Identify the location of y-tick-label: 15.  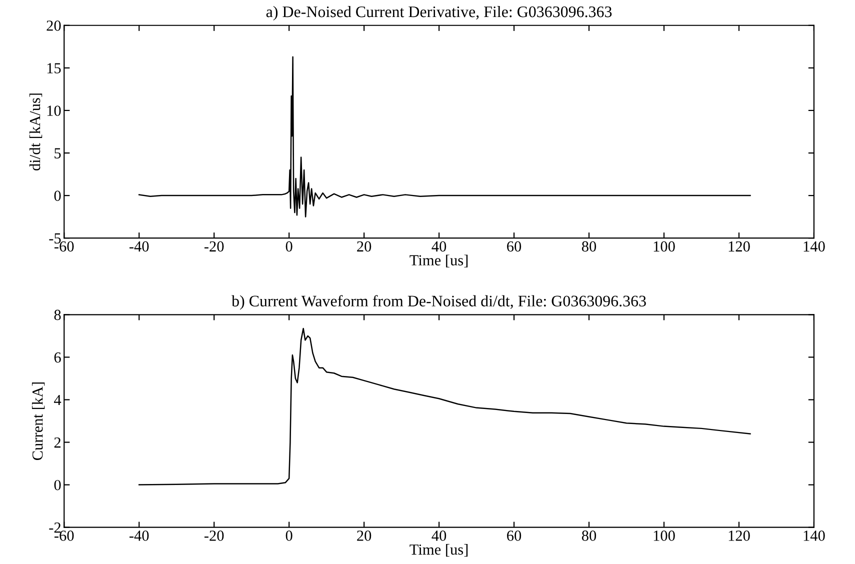
(54, 68).